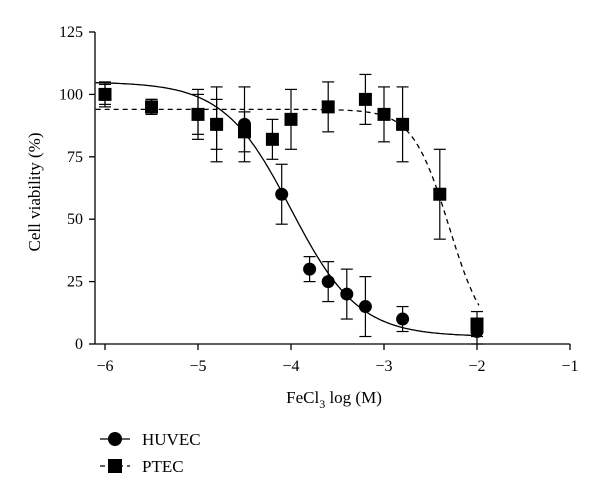 The image size is (600, 494). Describe the element at coordinates (104, 366) in the screenshot. I see `x-tick-label: −6` at that location.